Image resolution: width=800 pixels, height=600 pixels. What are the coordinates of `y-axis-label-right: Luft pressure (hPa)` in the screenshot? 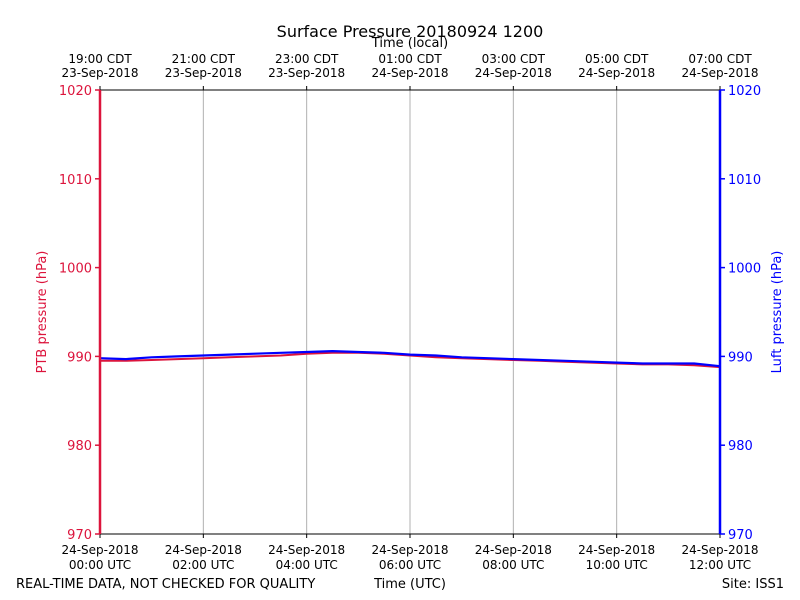 It's located at (777, 312).